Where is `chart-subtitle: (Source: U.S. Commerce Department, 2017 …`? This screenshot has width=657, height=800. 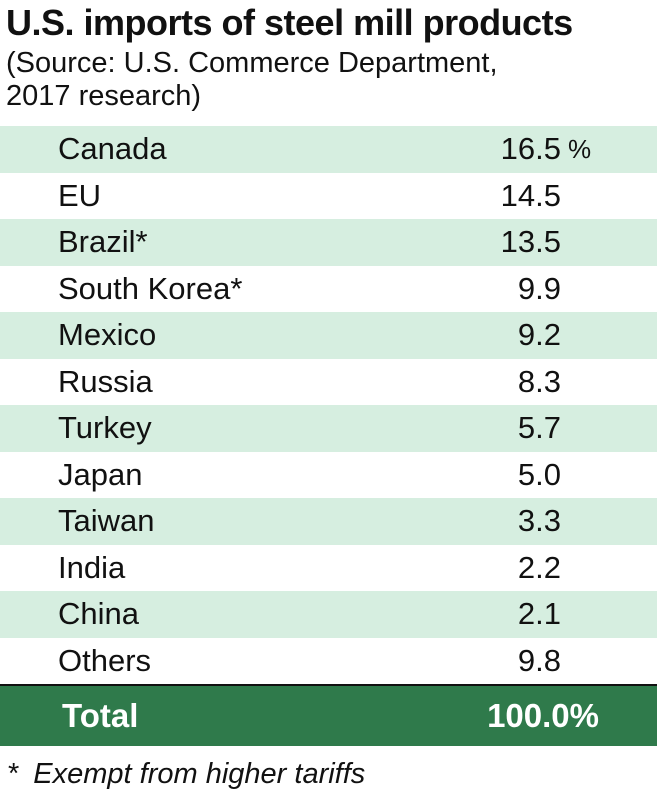 chart-subtitle: (Source: U.S. Commerce Department, 2017 … is located at coordinates (328, 80).